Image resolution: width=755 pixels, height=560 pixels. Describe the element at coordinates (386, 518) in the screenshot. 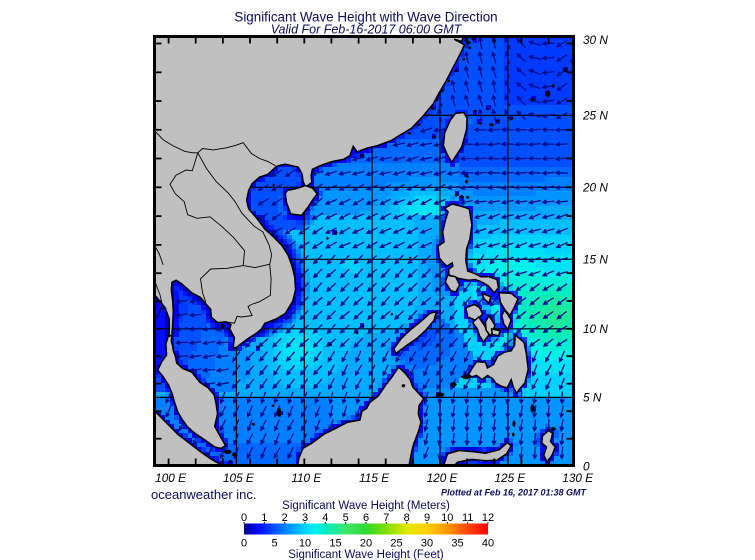

I see `svg-text: 7` at that location.